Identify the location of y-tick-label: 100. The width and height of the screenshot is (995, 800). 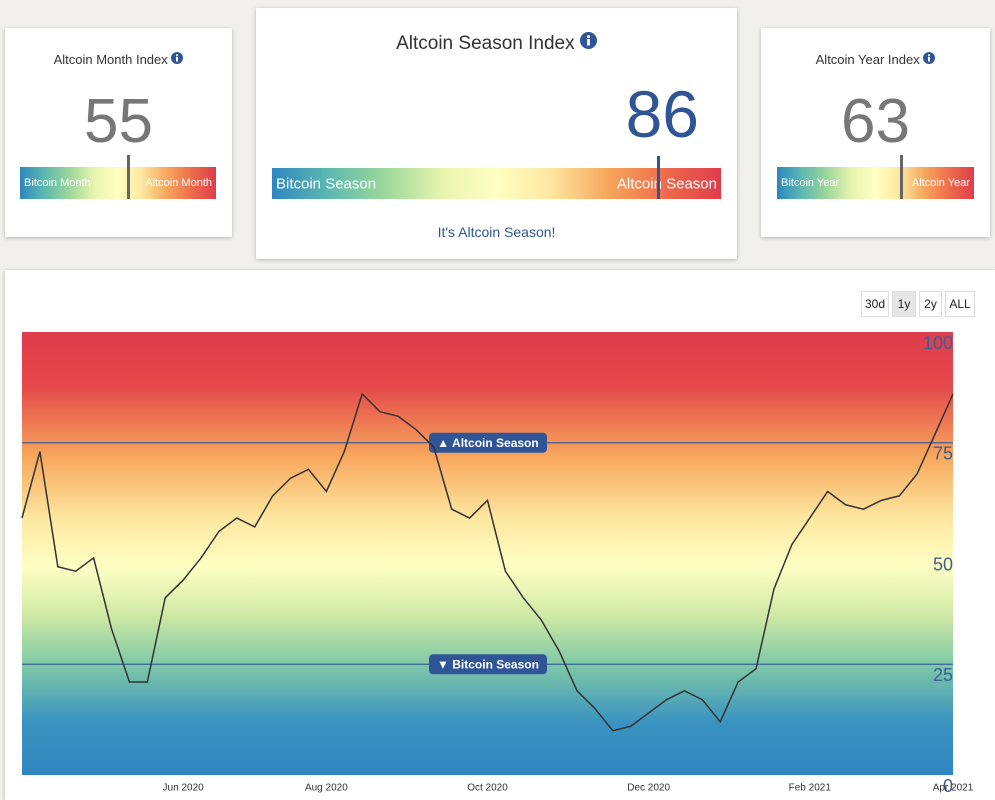
(938, 343).